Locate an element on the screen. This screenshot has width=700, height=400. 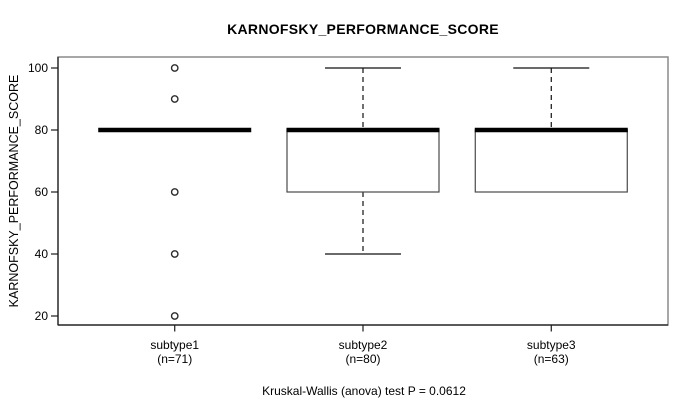
y-tick-label: 80 is located at coordinates (42, 130).